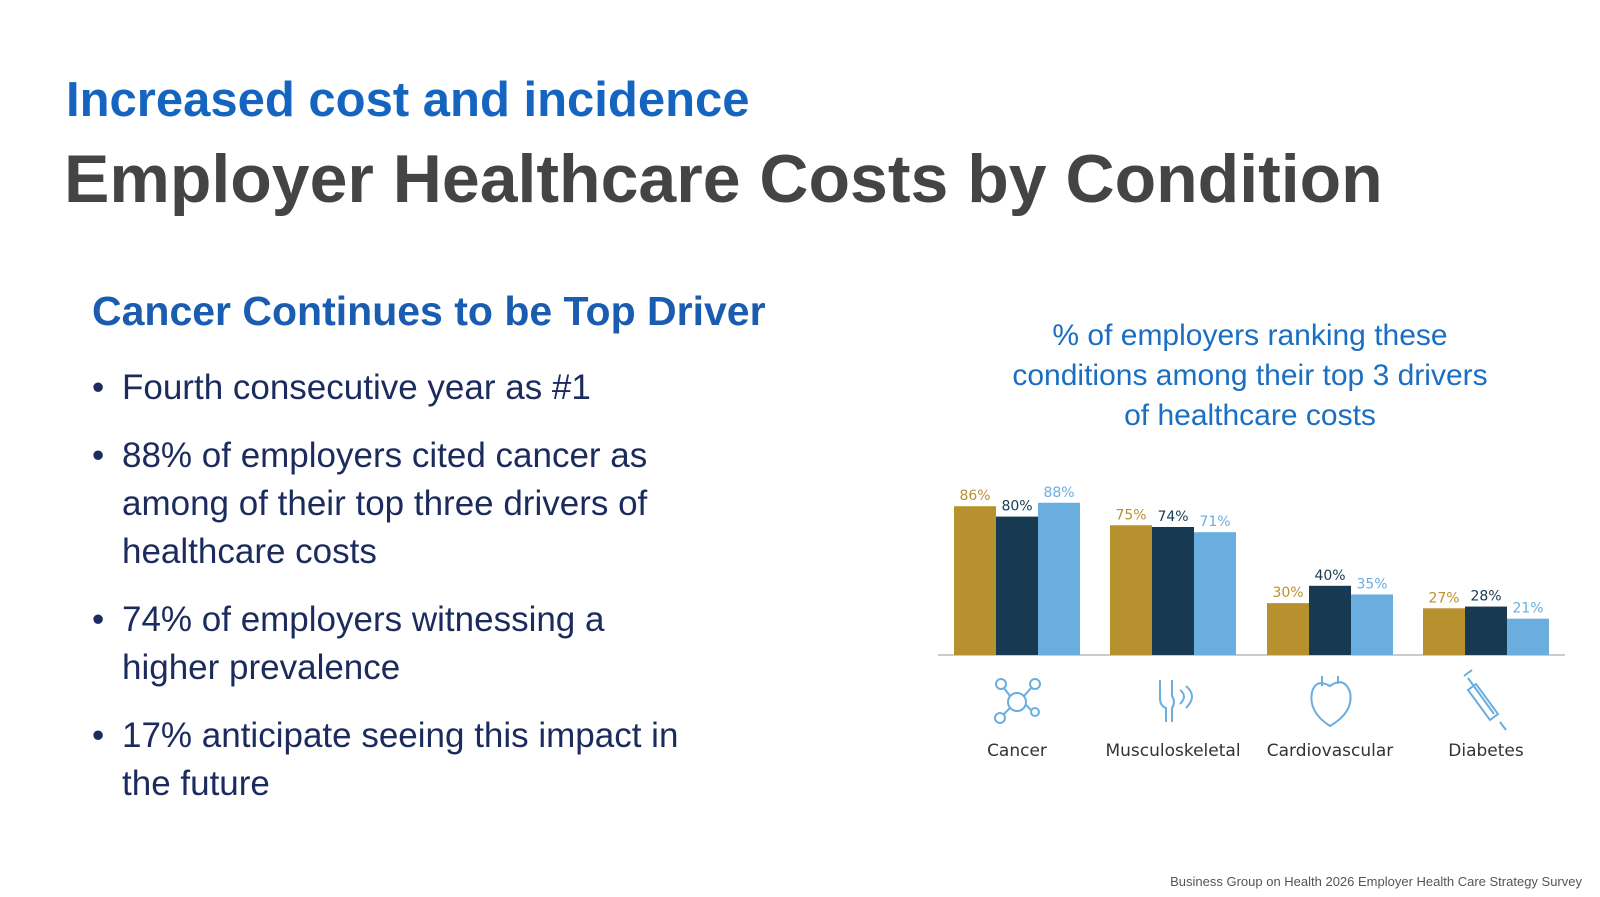 This screenshot has width=1600, height=897. I want to click on value-label: 75%, so click(1130, 515).